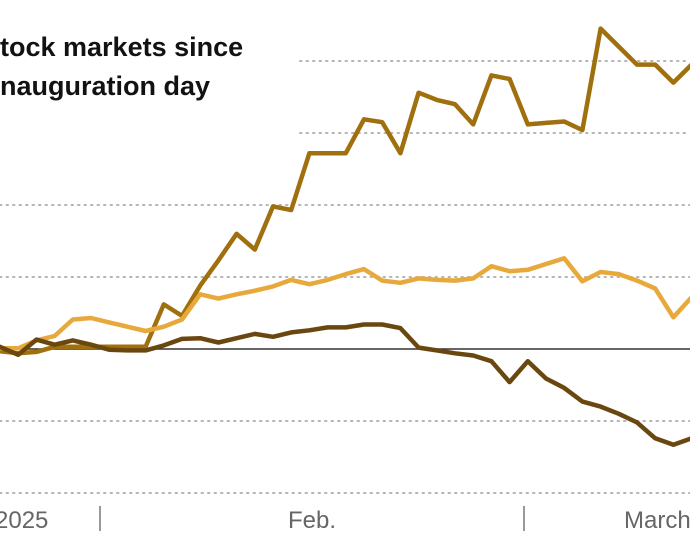 This screenshot has height=549, width=690. Describe the element at coordinates (345, 520) in the screenshot. I see `x-axis: 2025 Feb. March` at that location.